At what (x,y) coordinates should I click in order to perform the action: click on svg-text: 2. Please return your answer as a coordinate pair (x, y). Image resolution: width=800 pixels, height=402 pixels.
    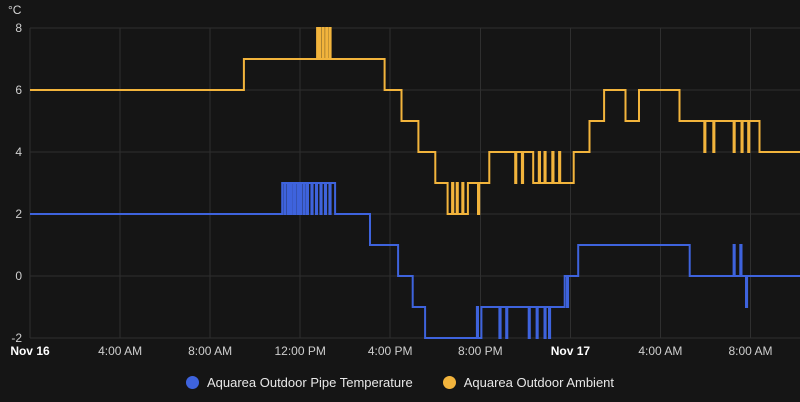
    Looking at the image, I should click on (18, 214).